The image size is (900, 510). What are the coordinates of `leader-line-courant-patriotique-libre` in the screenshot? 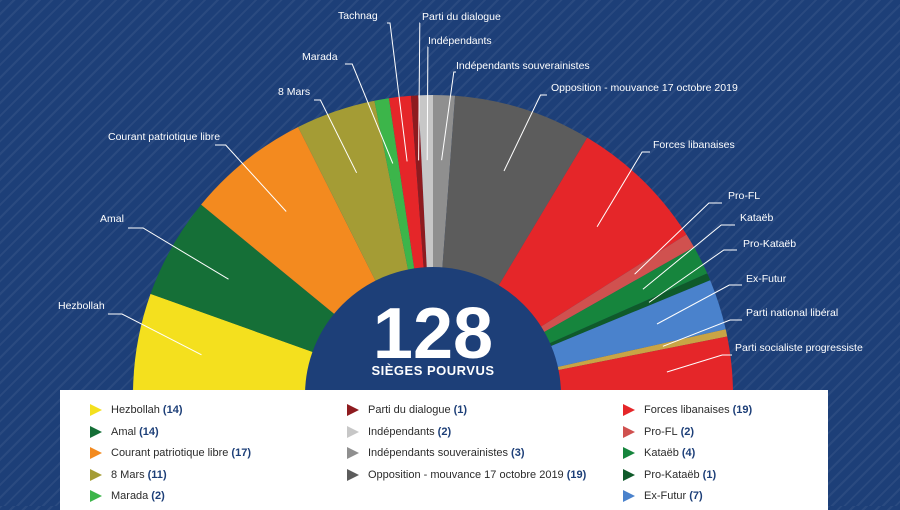 It's located at (251, 178).